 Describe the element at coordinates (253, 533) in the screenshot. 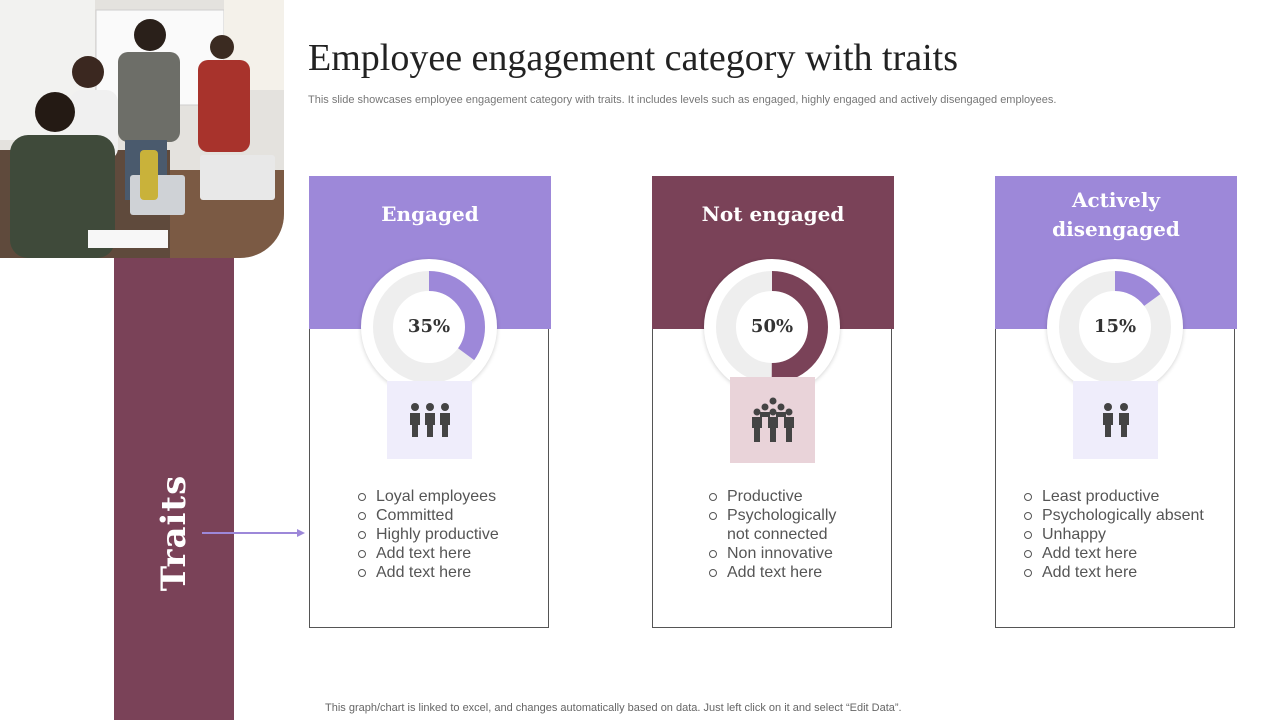

I see `arrow-right-icon` at that location.